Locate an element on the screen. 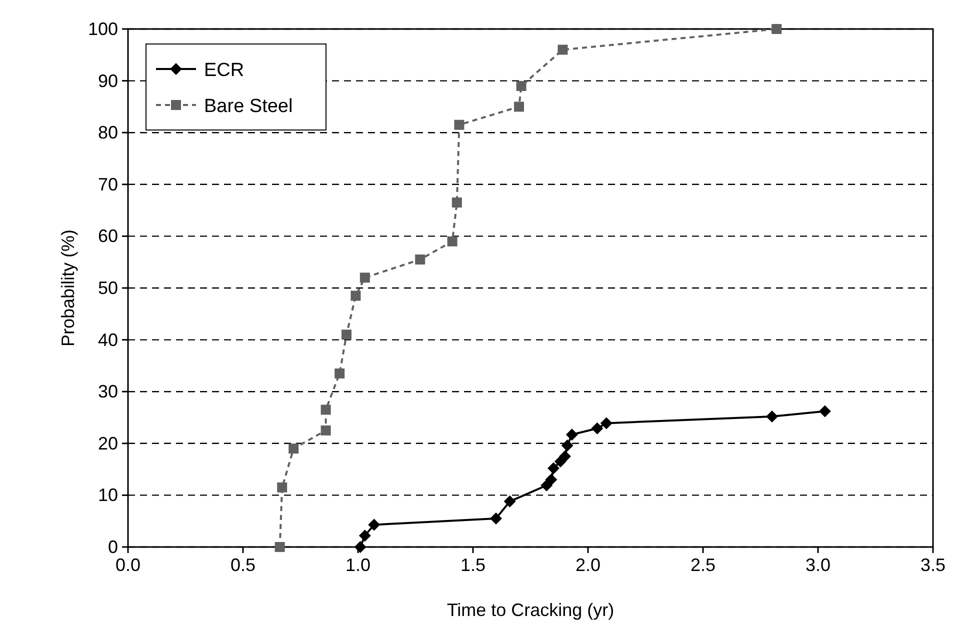  x-tick-label: 3.5 is located at coordinates (933, 565).